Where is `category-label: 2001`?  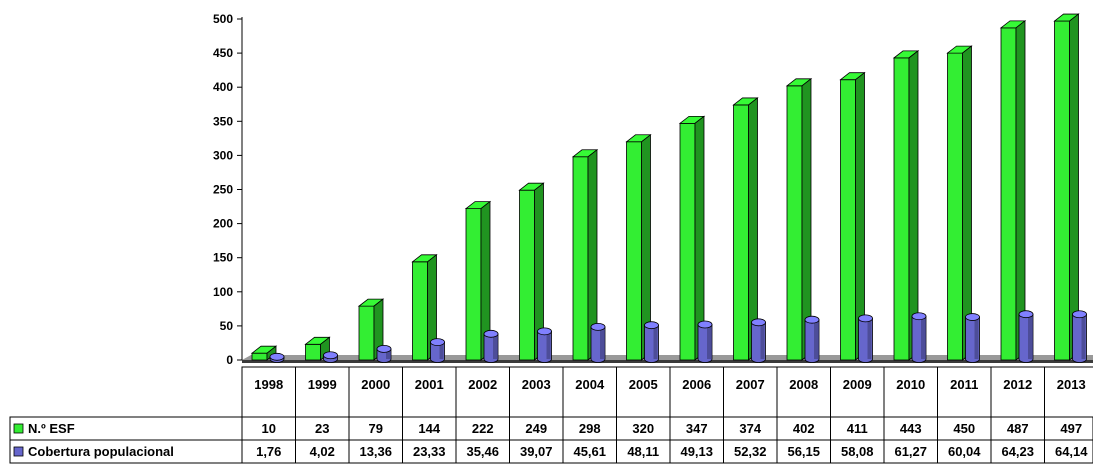
category-label: 2001 is located at coordinates (429, 384).